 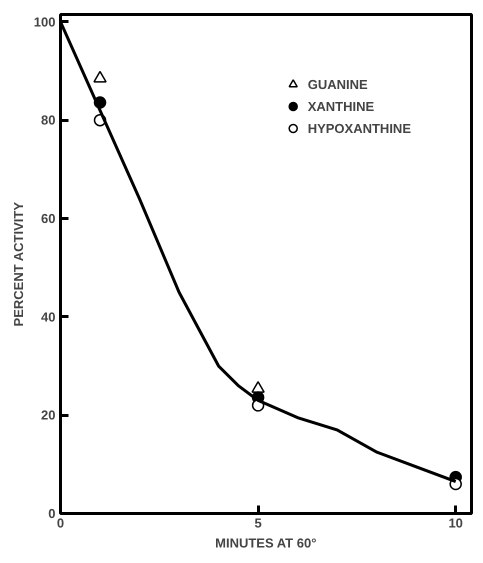 What do you see at coordinates (48, 120) in the screenshot?
I see `y-tick-label: 80` at bounding box center [48, 120].